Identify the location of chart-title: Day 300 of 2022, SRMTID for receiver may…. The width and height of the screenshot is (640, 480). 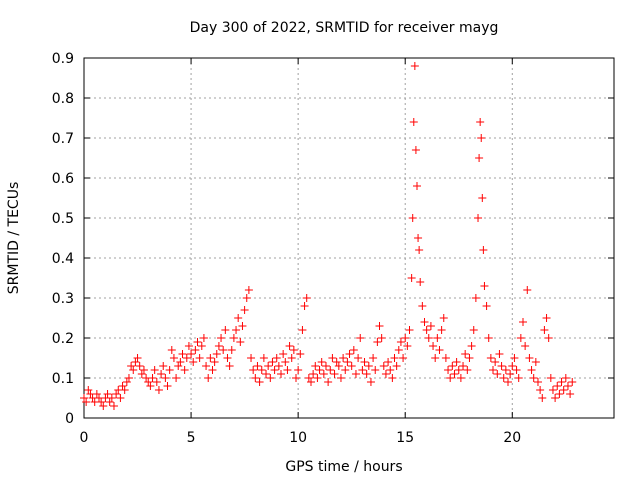
(344, 28).